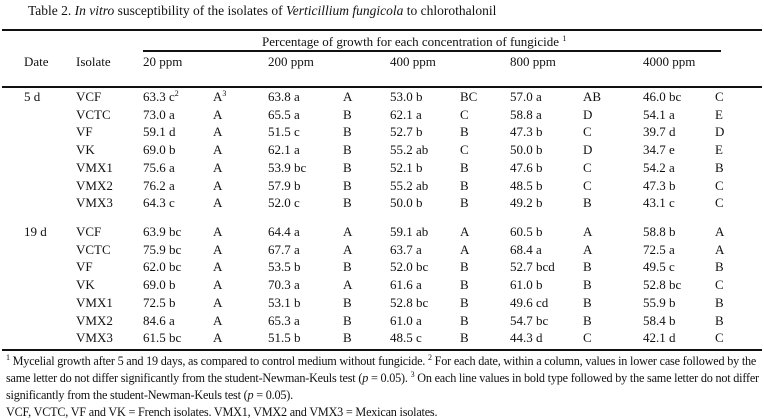 The width and height of the screenshot is (764, 419). I want to click on significance-text: AB, so click(592, 96).